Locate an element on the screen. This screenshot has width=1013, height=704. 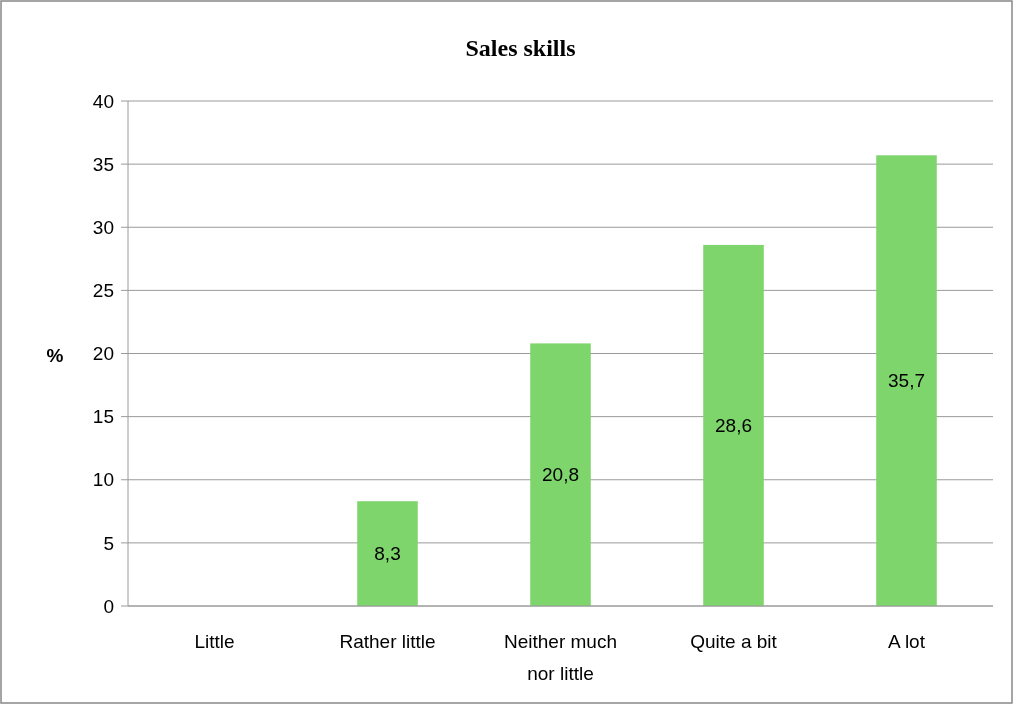
data-label: 8,3 is located at coordinates (387, 554).